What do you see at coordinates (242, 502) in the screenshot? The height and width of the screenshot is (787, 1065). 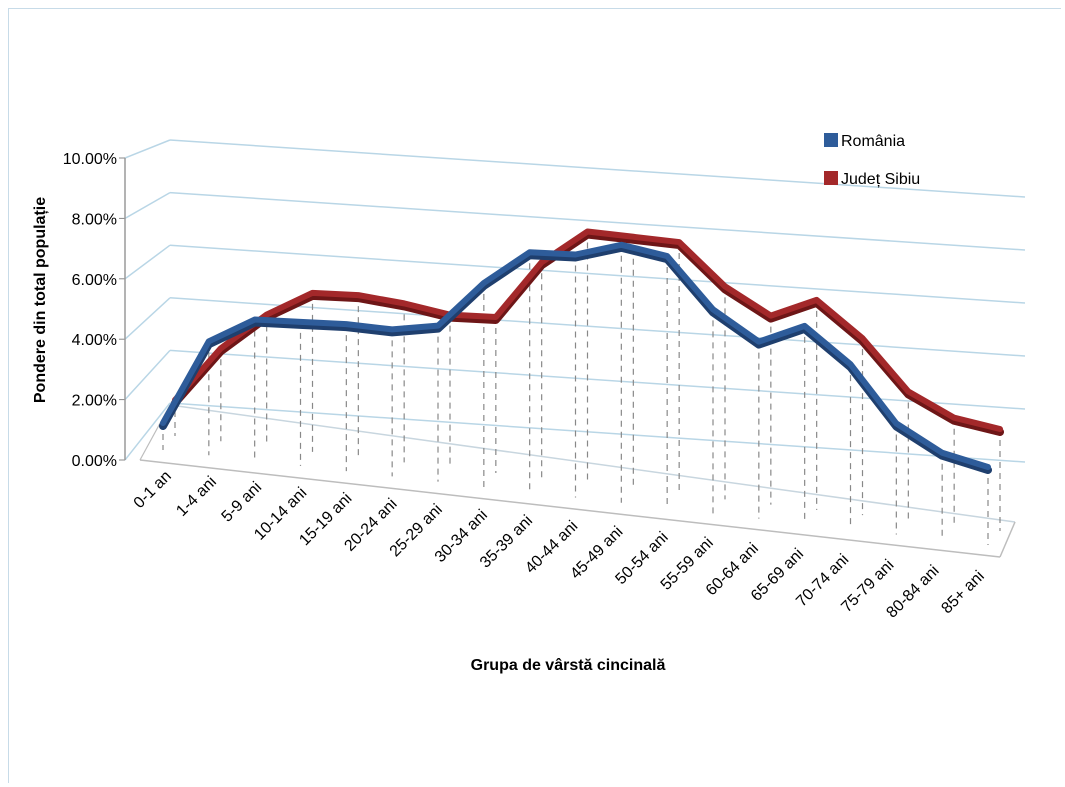 I see `x-tick-label: 5-9 ani` at bounding box center [242, 502].